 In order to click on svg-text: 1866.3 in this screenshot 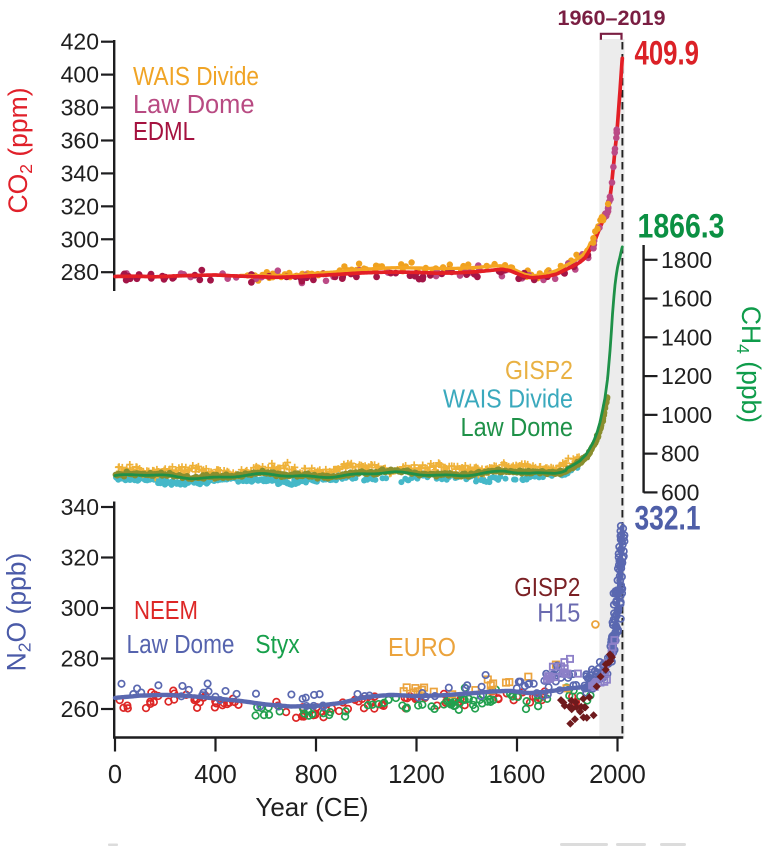, I will do `click(681, 227)`.